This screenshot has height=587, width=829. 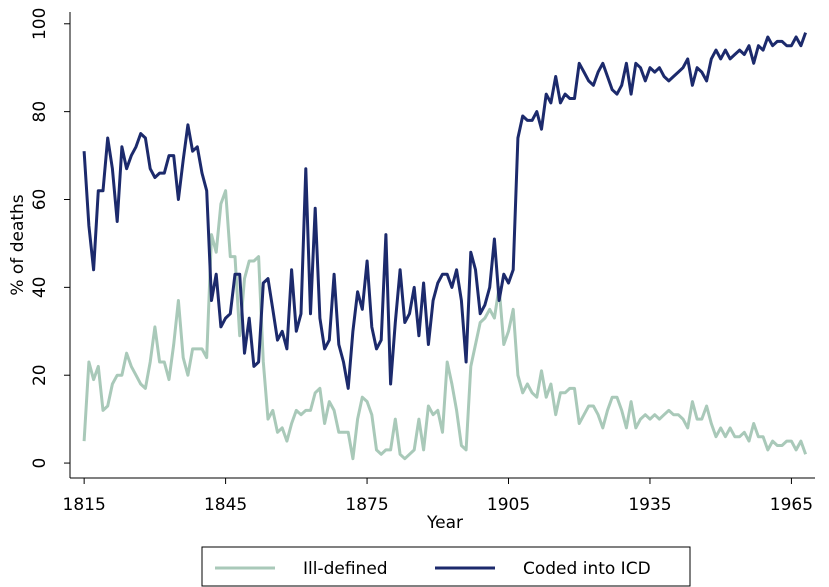 I want to click on legend-label: Coded into ICD, so click(x=587, y=569).